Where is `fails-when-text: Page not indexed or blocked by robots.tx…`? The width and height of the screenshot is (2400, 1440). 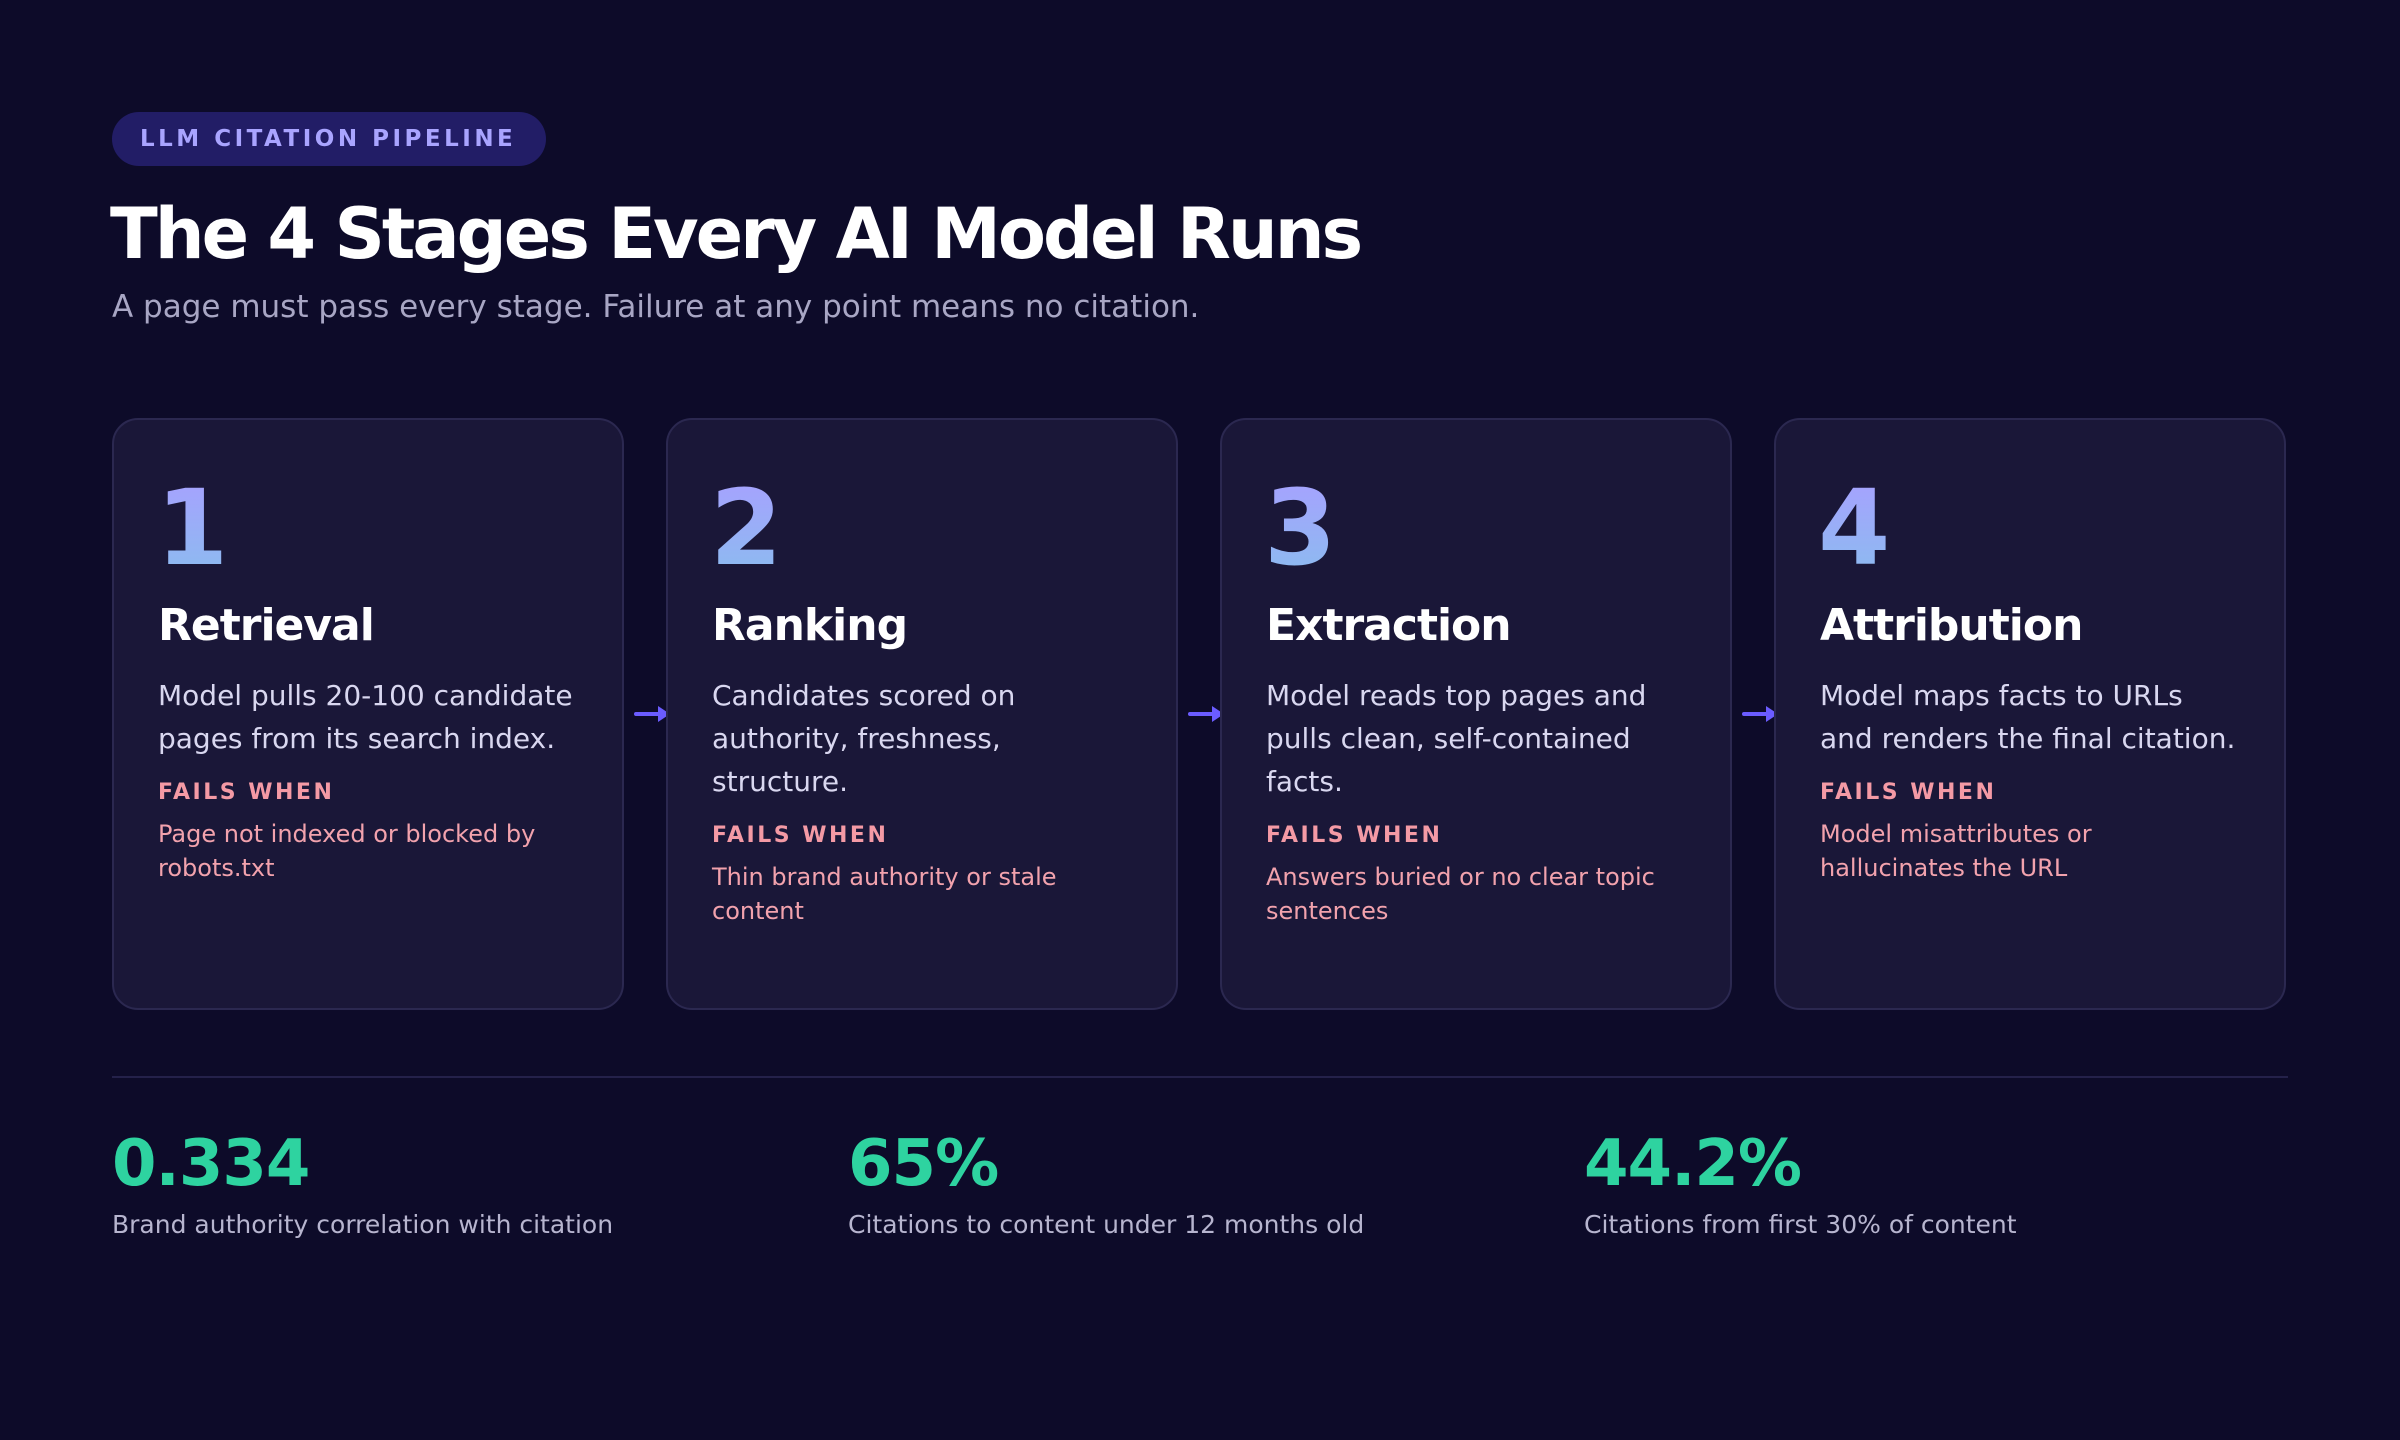 fails-when-text: Page not indexed or blocked by robots.tx… is located at coordinates (347, 851).